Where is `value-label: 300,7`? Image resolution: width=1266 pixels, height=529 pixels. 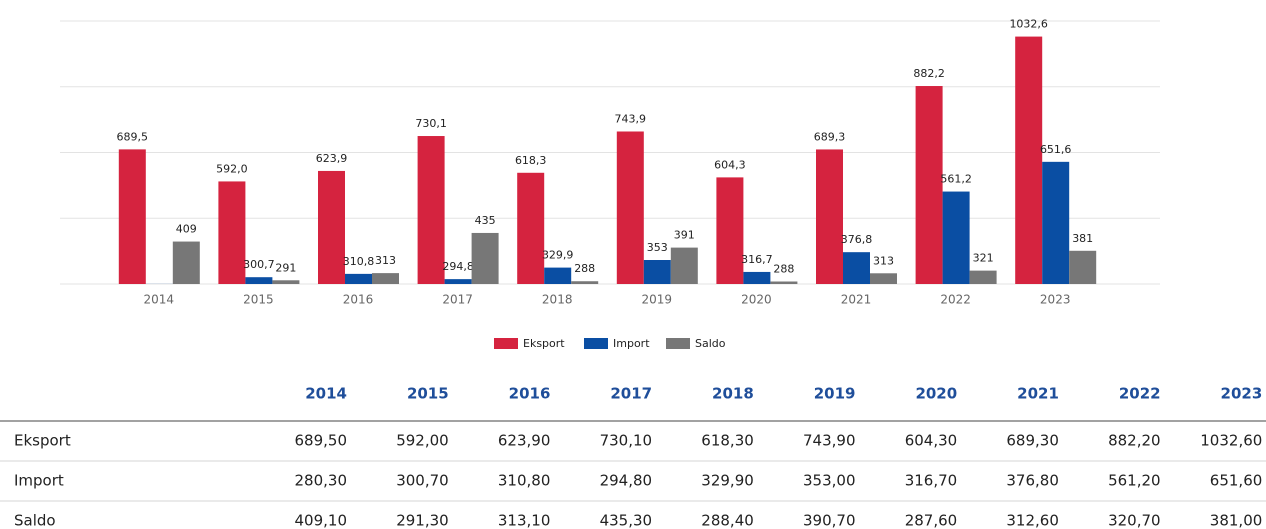 value-label: 300,7 is located at coordinates (259, 264).